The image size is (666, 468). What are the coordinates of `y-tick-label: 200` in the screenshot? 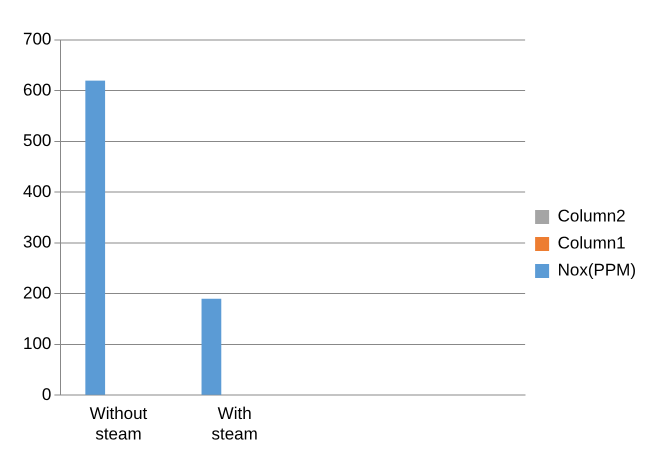 It's located at (37, 292).